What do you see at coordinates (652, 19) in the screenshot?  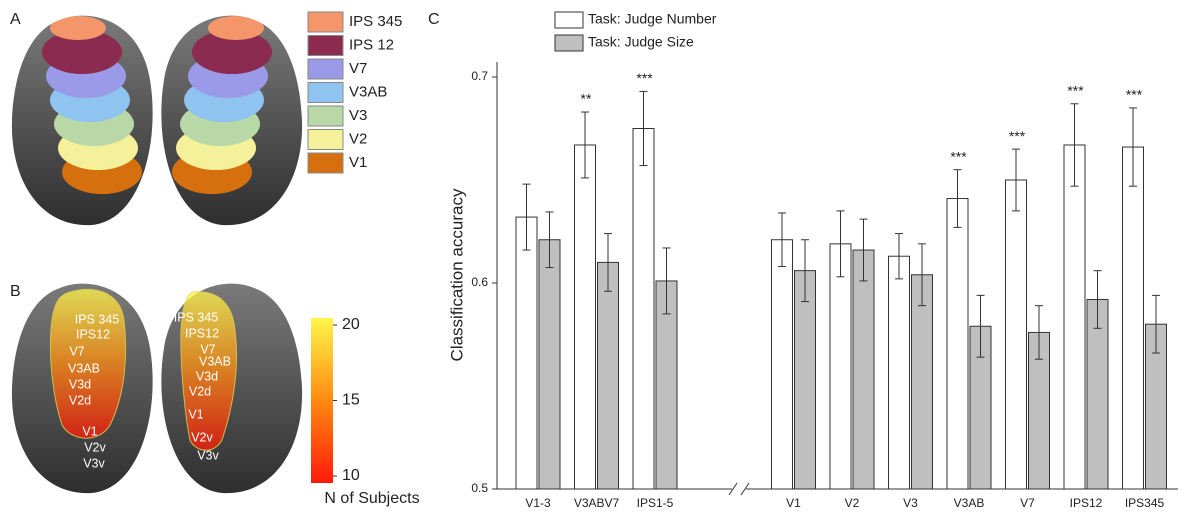 I see `legend-label: Task: Judge Number` at bounding box center [652, 19].